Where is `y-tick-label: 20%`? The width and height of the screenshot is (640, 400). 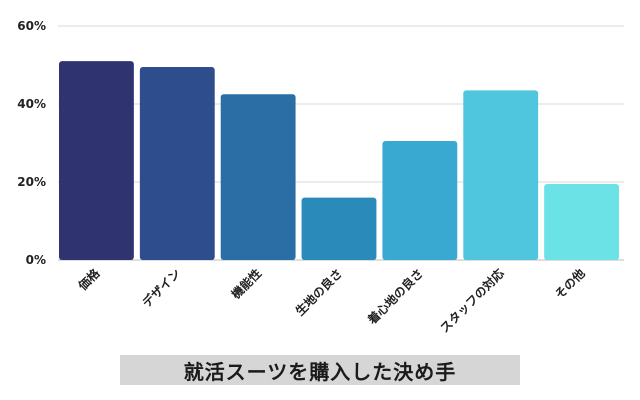 y-tick-label: 20% is located at coordinates (31, 182).